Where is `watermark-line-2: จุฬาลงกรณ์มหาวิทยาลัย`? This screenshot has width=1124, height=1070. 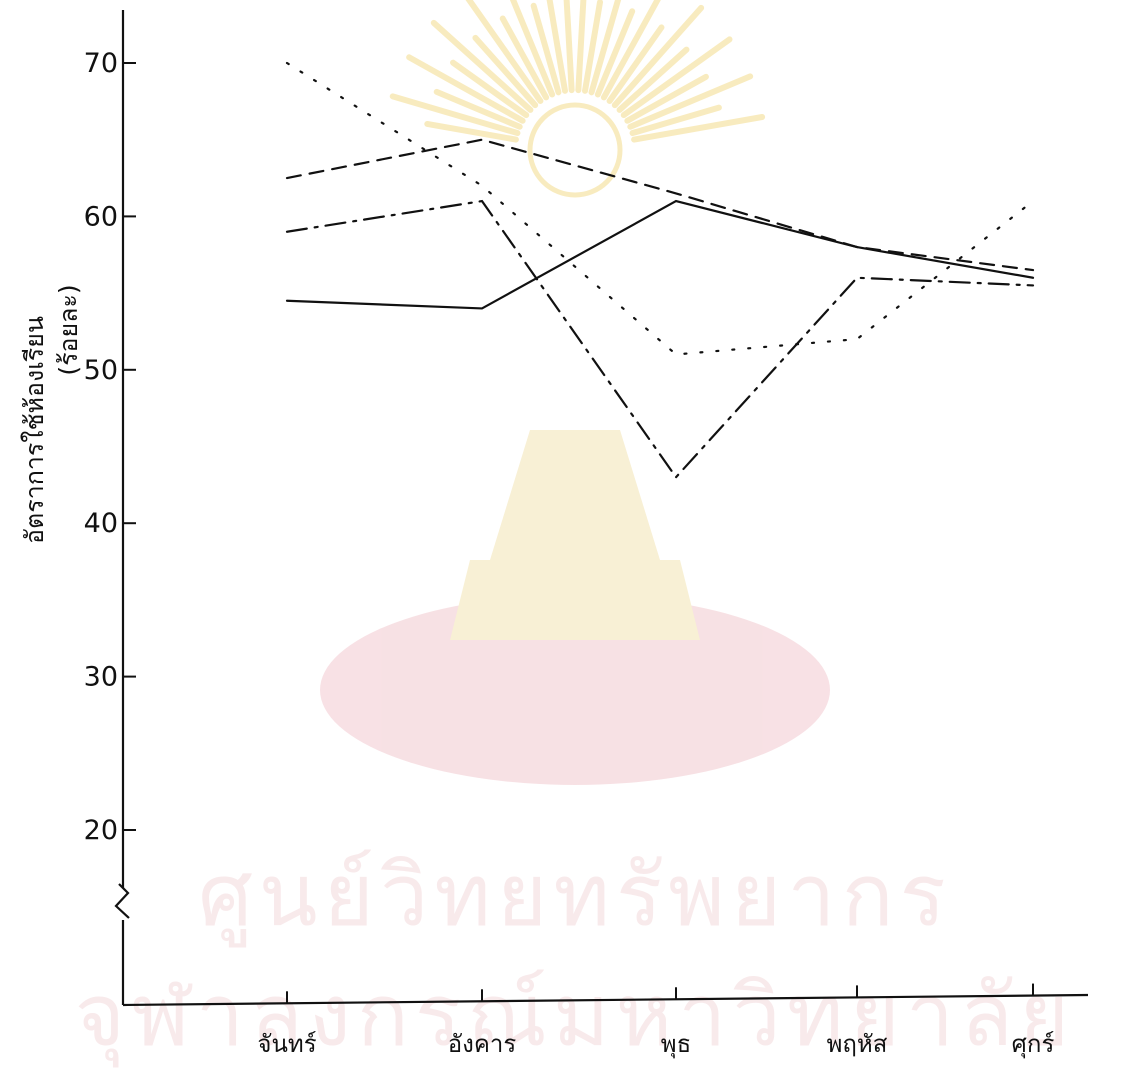 watermark-line-2: จุฬาลงกรณ์มหาวิทยาลัย is located at coordinates (575, 1017).